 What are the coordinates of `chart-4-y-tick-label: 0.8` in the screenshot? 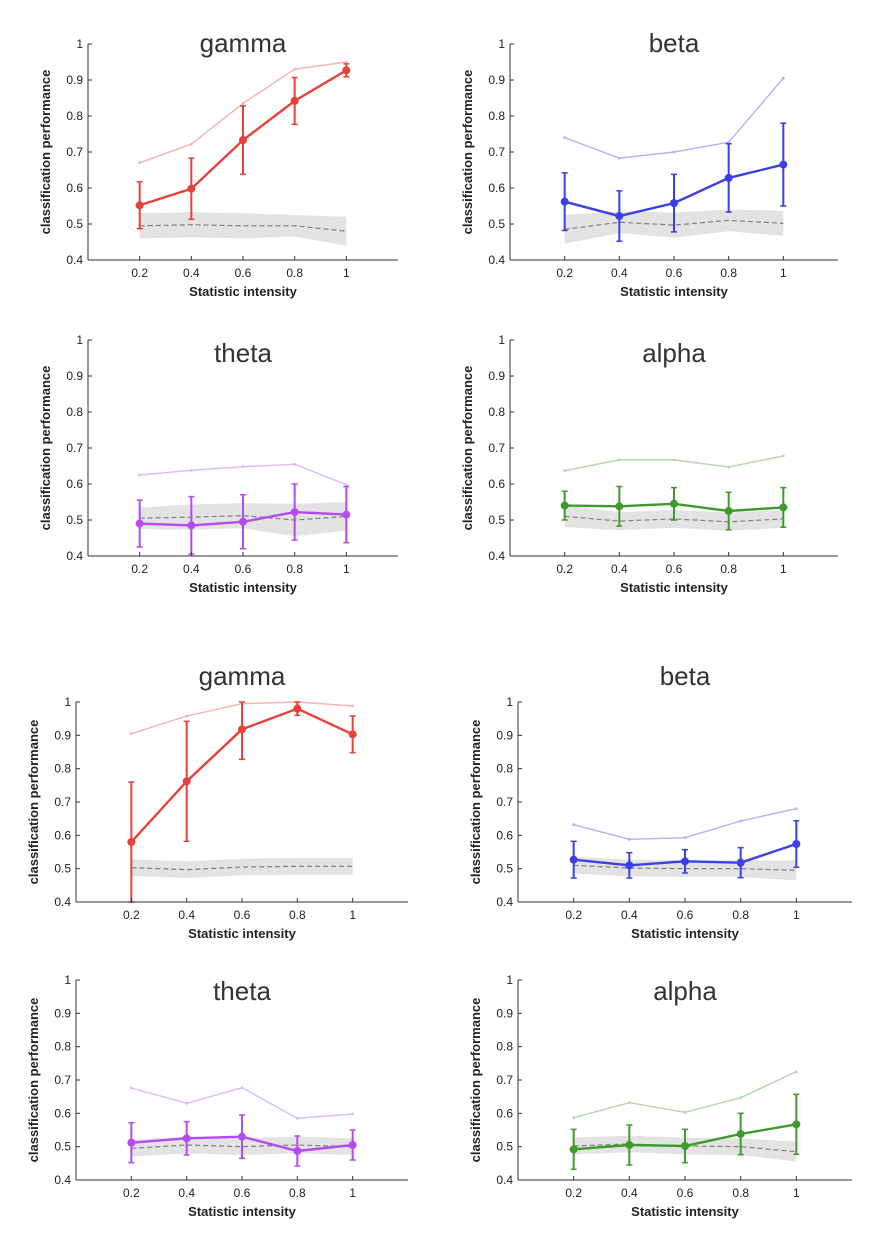 It's located at (496, 412).